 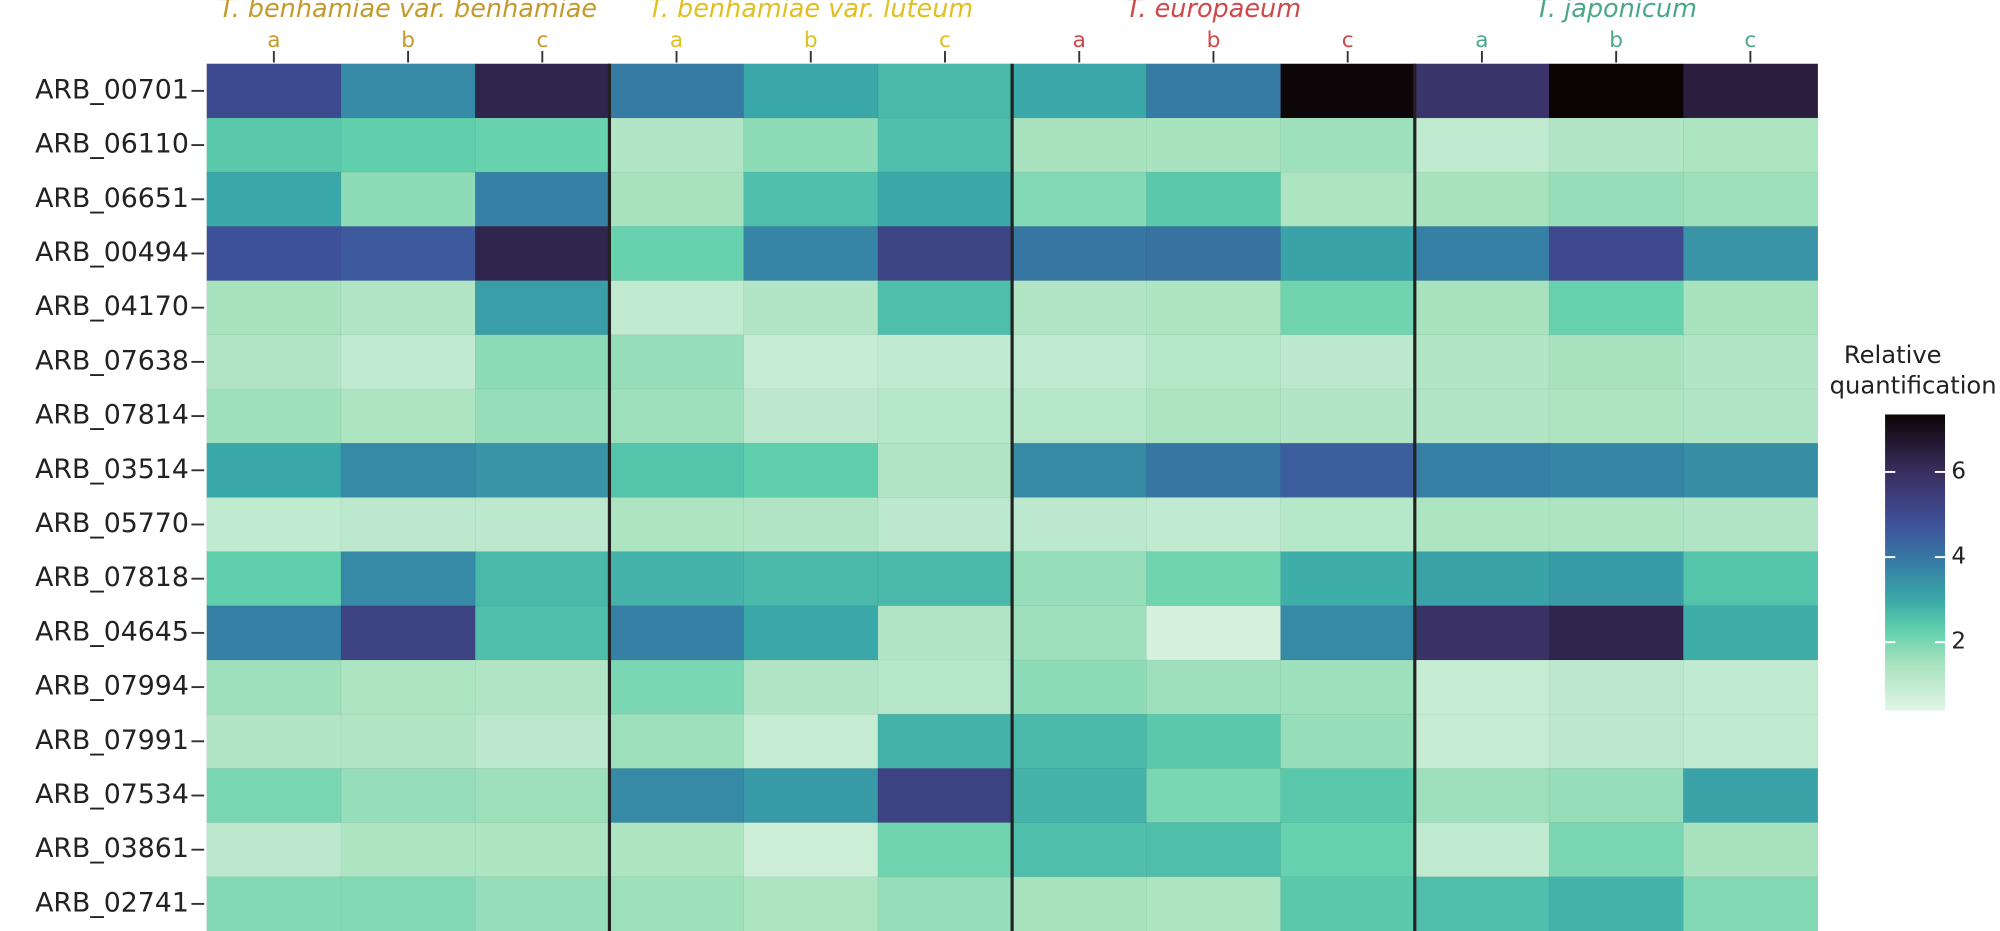 I want to click on colorbar-title: Relative, so click(x=1893, y=355).